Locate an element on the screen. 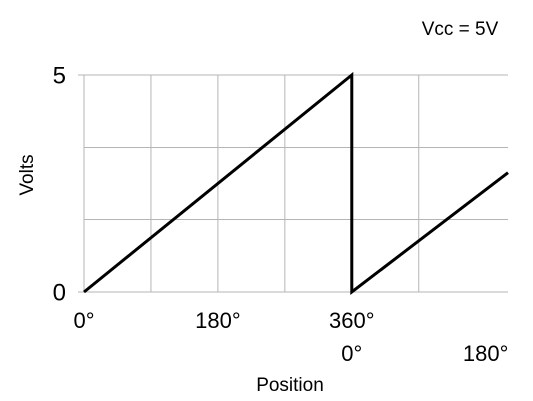 The height and width of the screenshot is (401, 533). x-axis-label: Position is located at coordinates (290, 385).